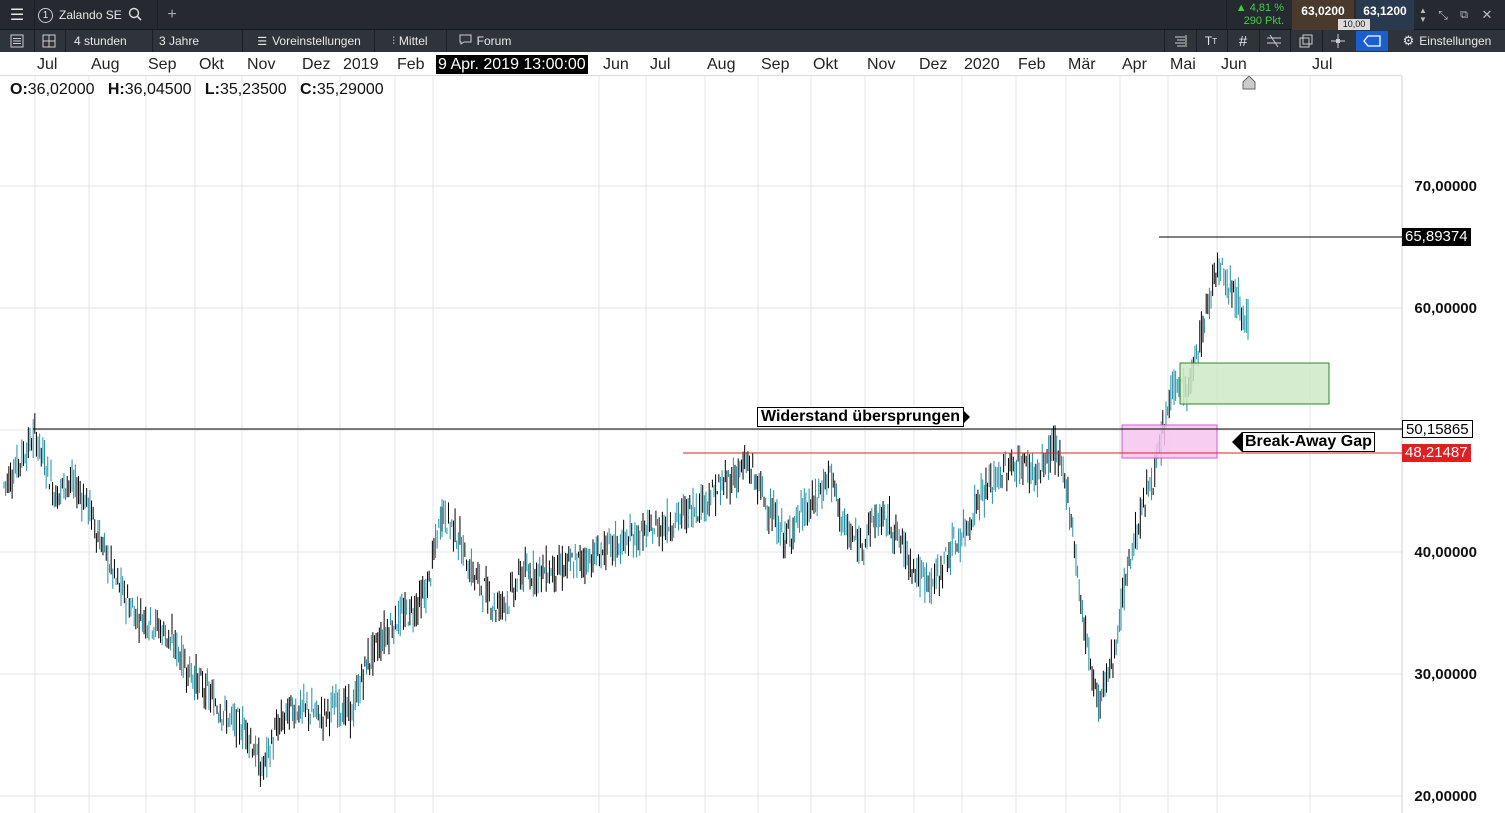  Describe the element at coordinates (1180, 41) in the screenshot. I see `align-icon` at that location.